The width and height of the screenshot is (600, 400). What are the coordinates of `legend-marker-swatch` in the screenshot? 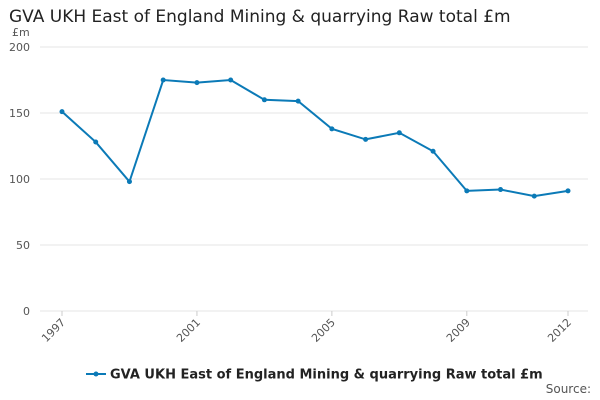 It's located at (96, 374).